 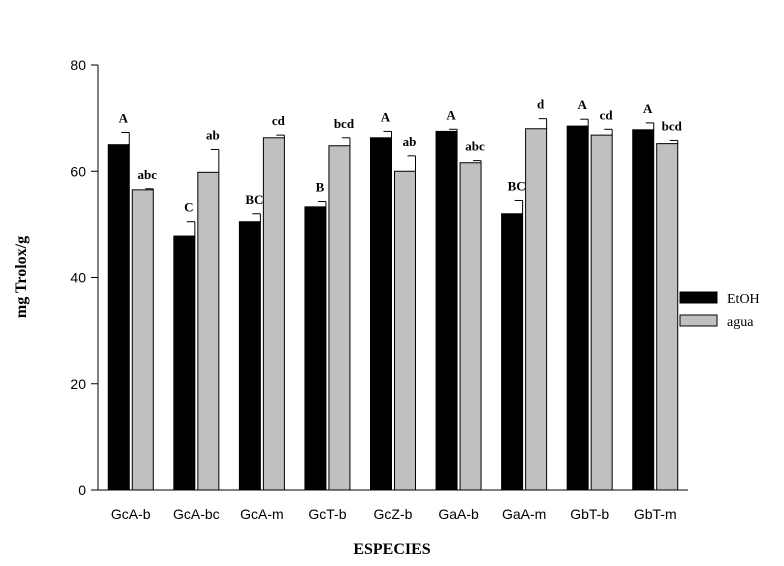 What do you see at coordinates (601, 312) in the screenshot?
I see `bar-agua-gbt-b` at bounding box center [601, 312].